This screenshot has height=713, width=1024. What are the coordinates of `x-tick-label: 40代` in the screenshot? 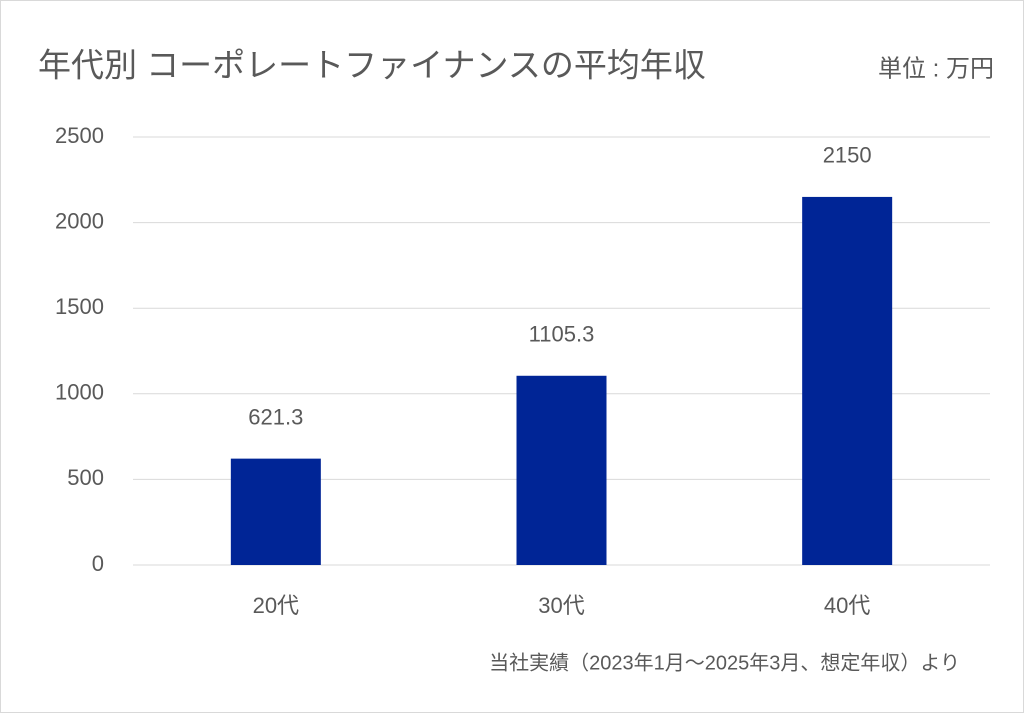 It's located at (847, 605).